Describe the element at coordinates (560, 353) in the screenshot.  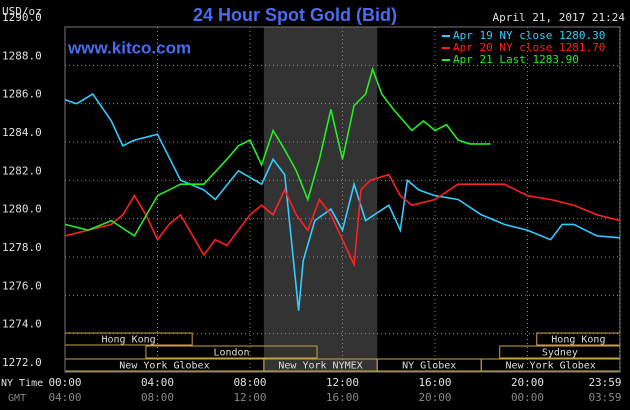
I see `session-label: Sydney` at that location.